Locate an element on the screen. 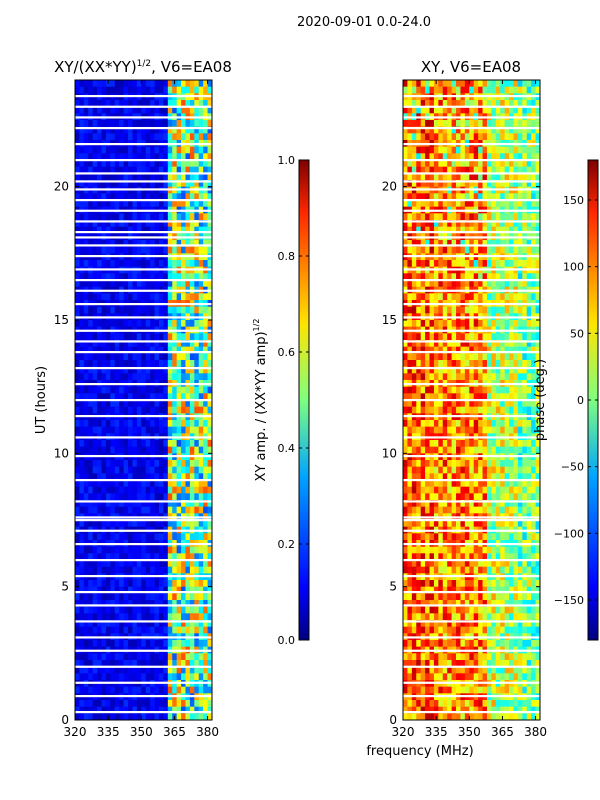  amplitude-flagged-row is located at coordinates (143, 245).